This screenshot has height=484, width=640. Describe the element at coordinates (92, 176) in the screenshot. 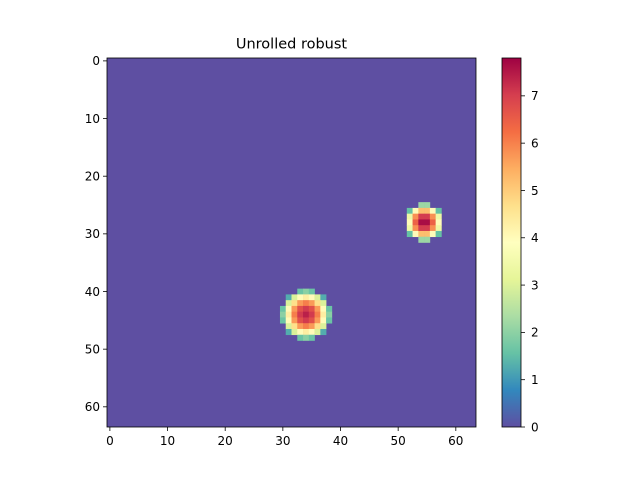

I see `y-tick-label: 20` at that location.